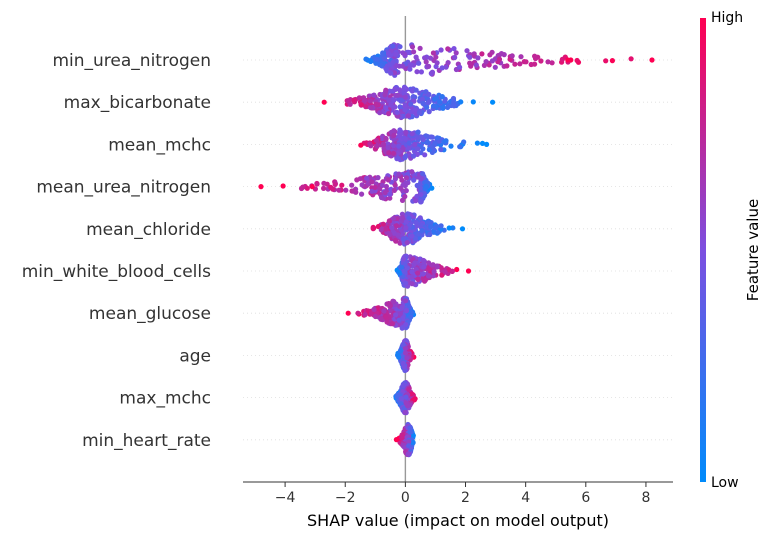  Describe the element at coordinates (405, 498) in the screenshot. I see `x-tick-label: 0` at that location.